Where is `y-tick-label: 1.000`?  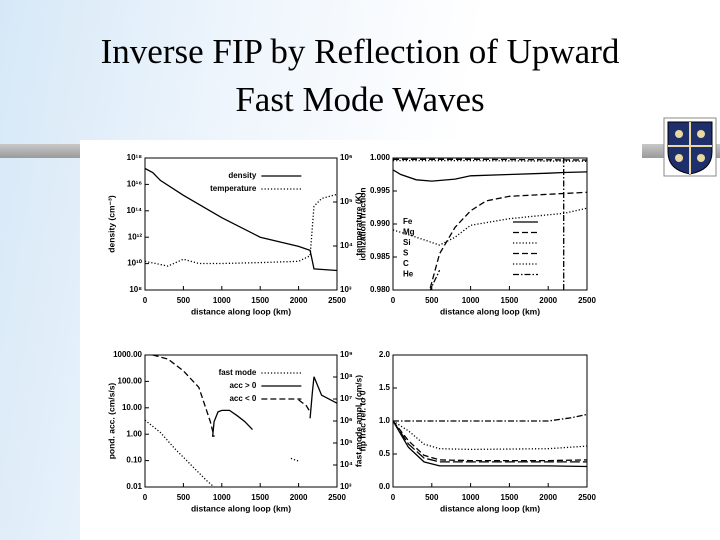 y-tick-label: 1.000 is located at coordinates (380, 157).